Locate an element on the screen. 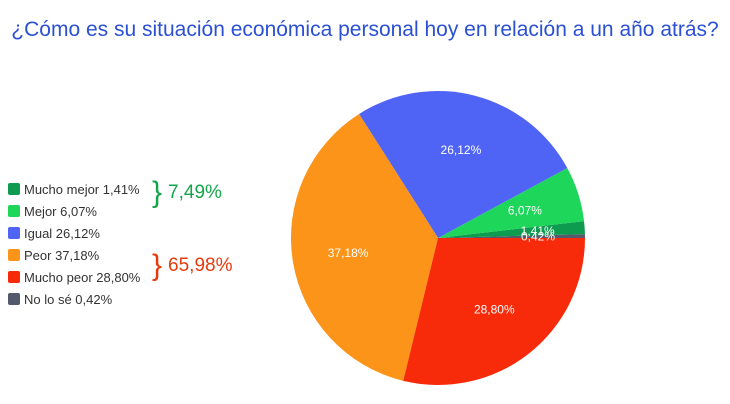  group-value-worse: 65,98% is located at coordinates (200, 265).